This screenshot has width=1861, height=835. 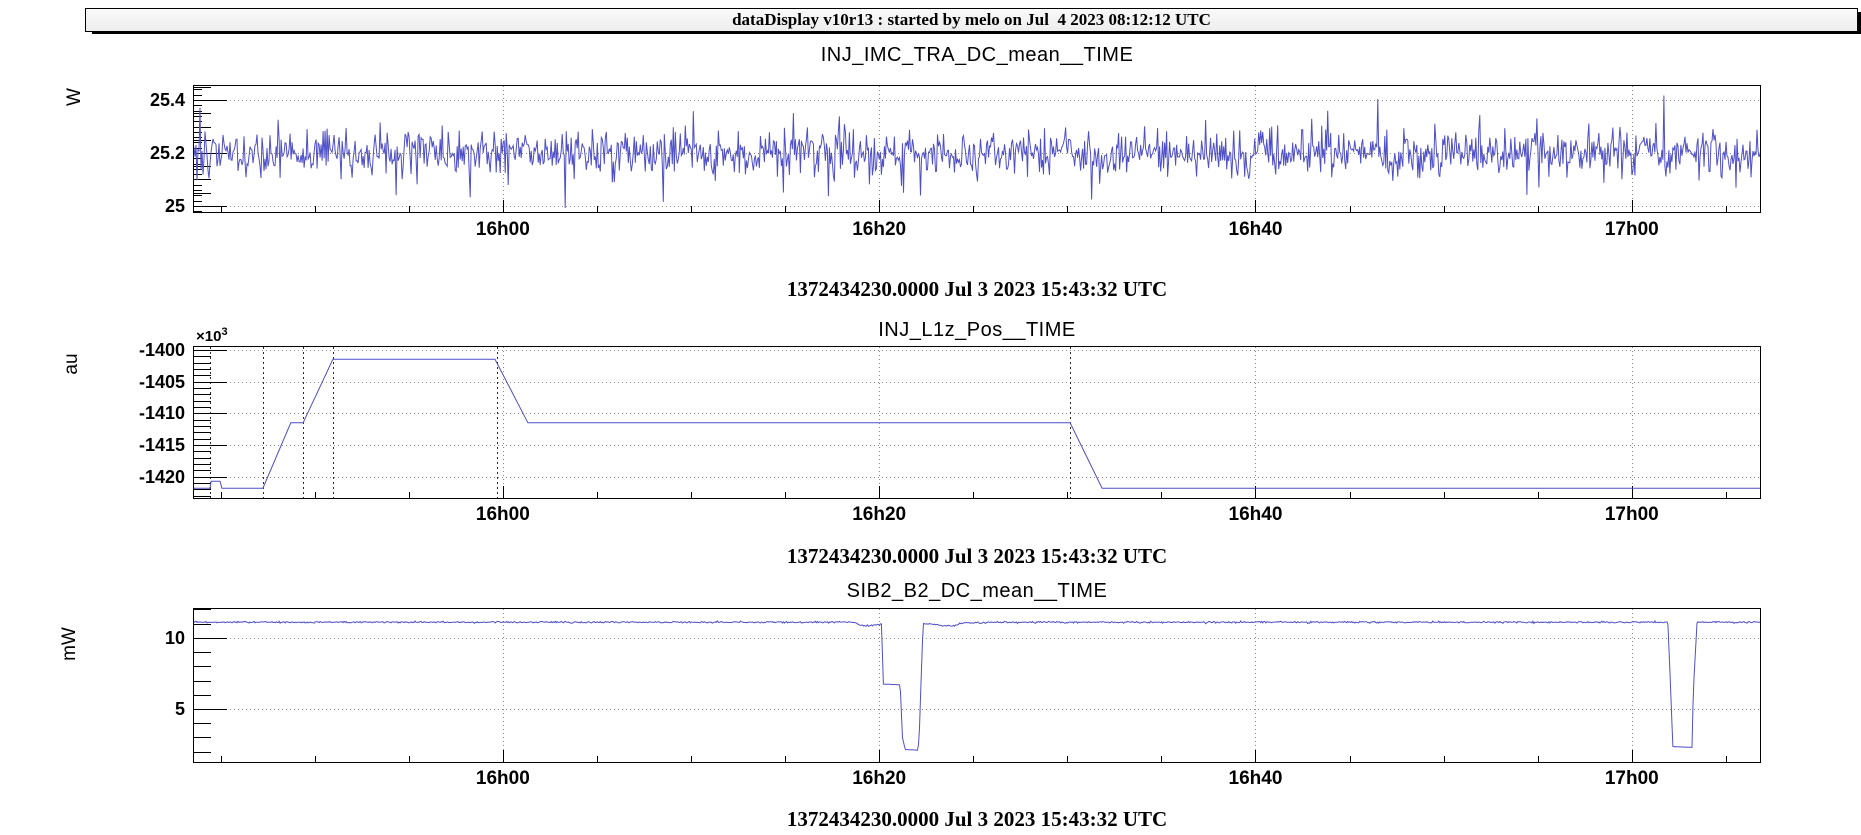 I want to click on plot2-title: INJ_L1z_Pos__TIME, so click(x=977, y=330).